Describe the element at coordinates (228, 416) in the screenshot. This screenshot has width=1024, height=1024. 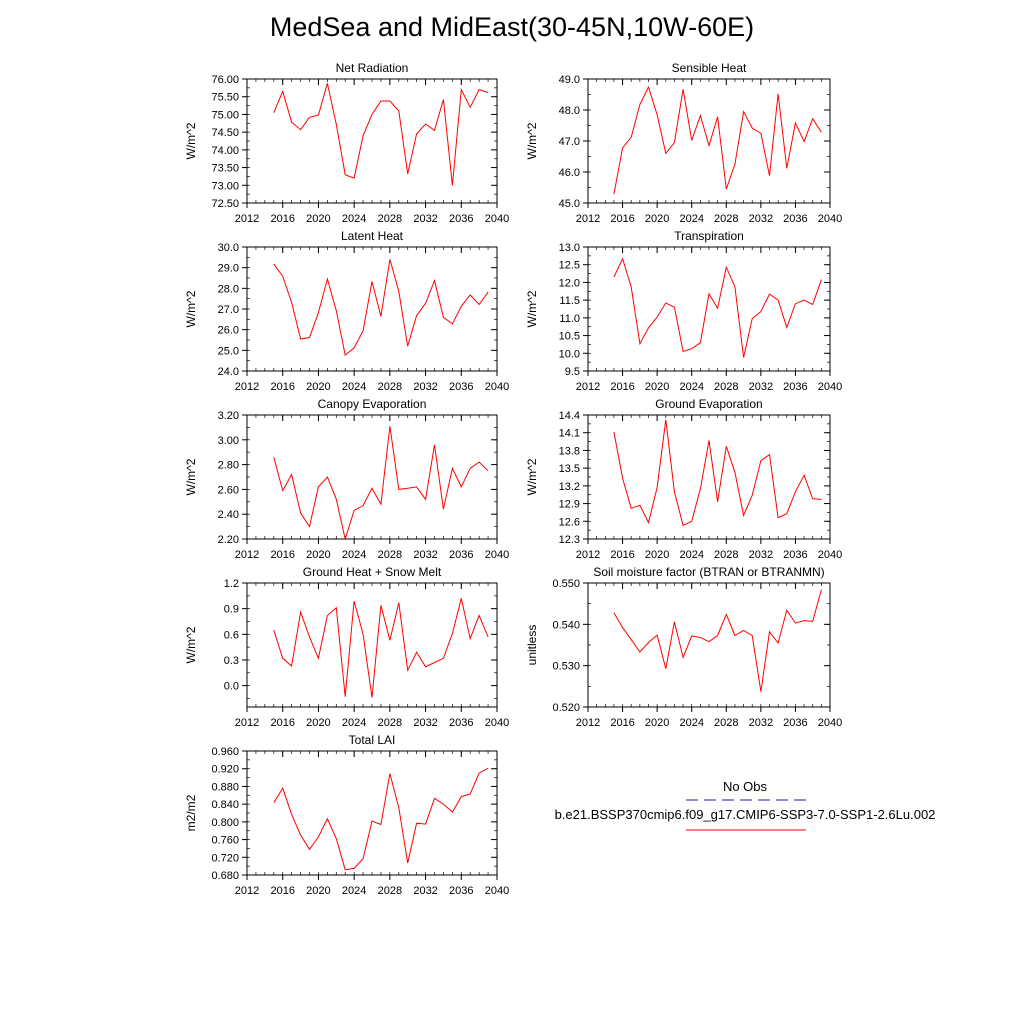
I see `y-tick-label: 3.20` at that location.